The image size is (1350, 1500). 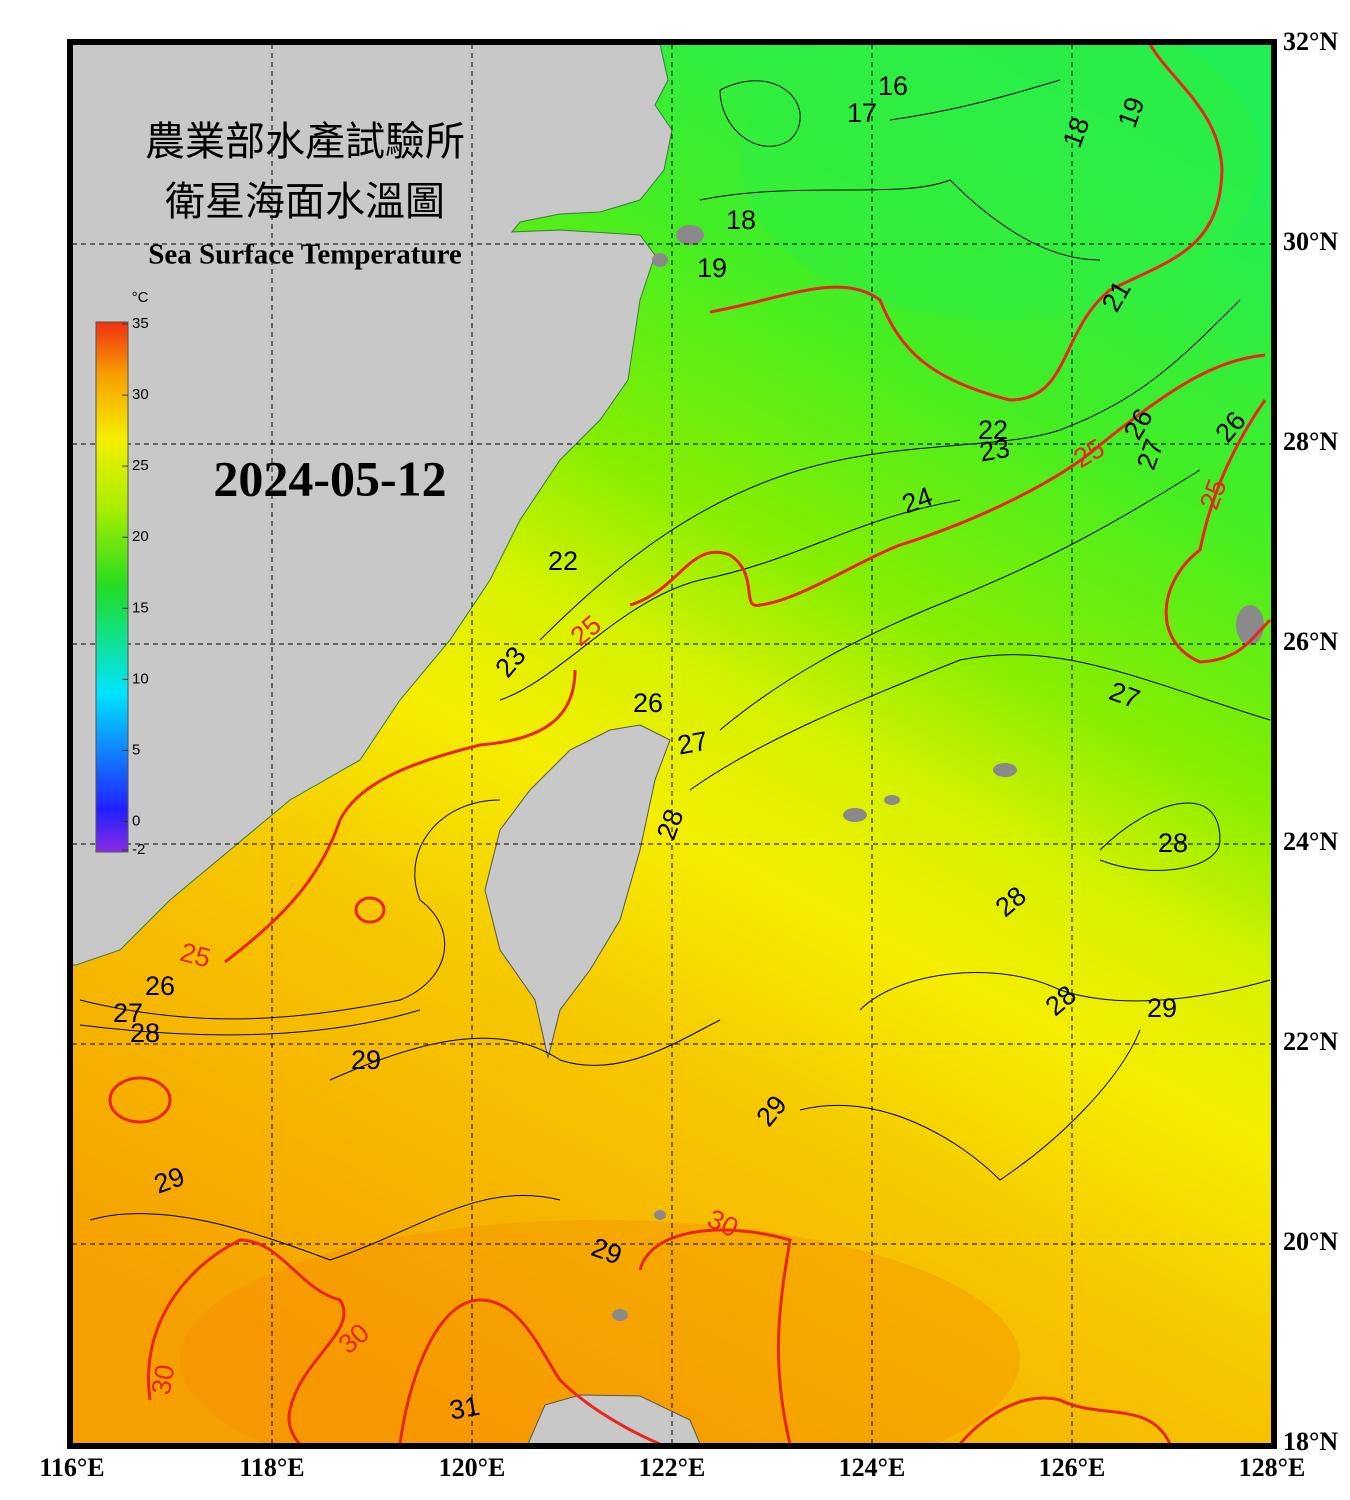 What do you see at coordinates (140, 394) in the screenshot?
I see `colorbar-tick-label: 30` at bounding box center [140, 394].